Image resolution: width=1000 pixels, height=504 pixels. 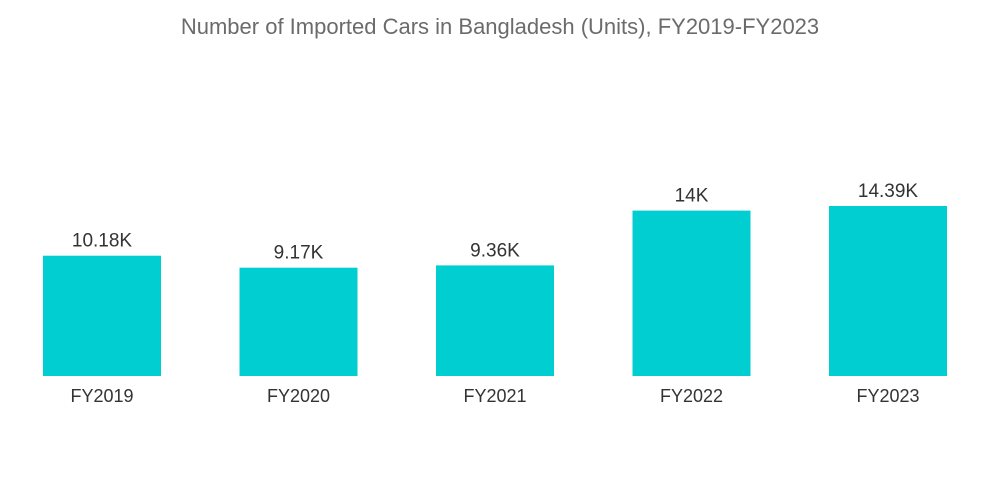 What do you see at coordinates (102, 241) in the screenshot?
I see `value-label-fy2019: 10.18K` at bounding box center [102, 241].